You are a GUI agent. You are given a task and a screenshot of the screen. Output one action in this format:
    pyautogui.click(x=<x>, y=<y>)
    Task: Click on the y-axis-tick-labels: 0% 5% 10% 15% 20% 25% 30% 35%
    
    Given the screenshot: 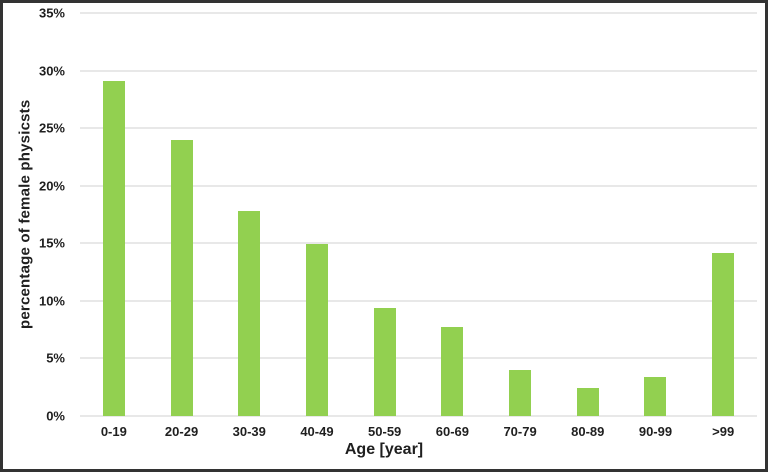 What is the action you would take?
    pyautogui.click(x=37, y=215)
    